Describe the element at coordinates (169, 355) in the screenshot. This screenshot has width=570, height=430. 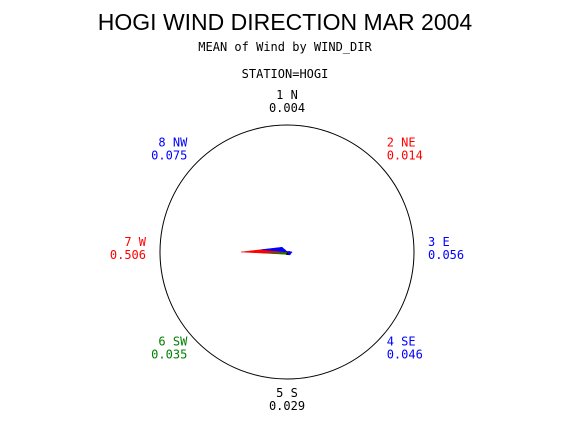
I see `value-label: 0.035` at that location.